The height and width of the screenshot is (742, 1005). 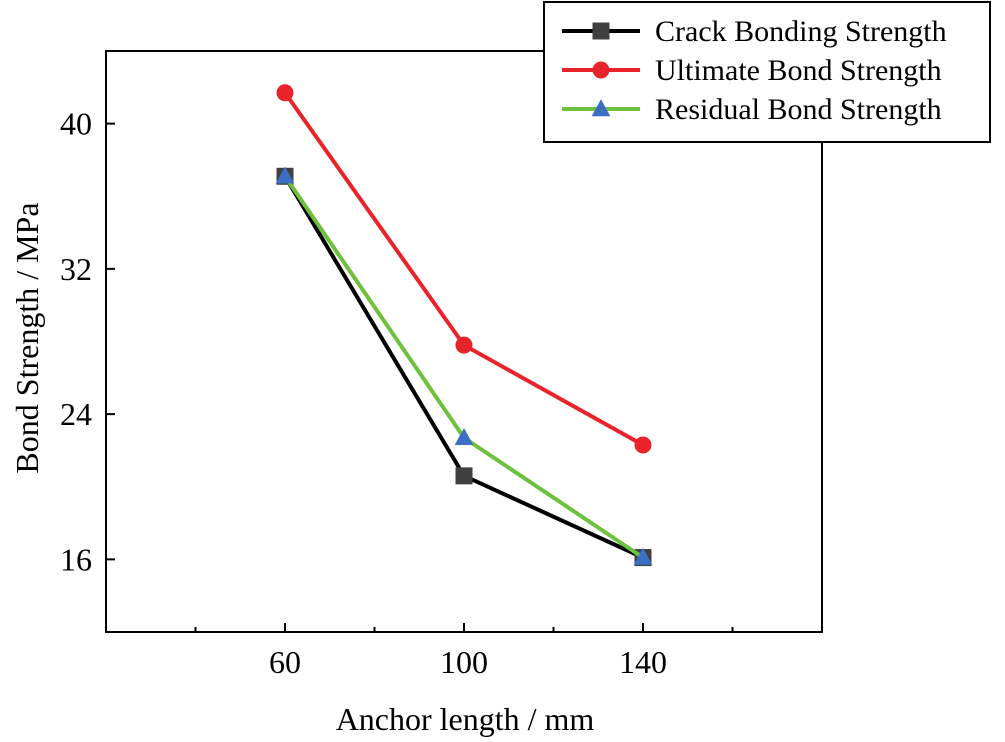 What do you see at coordinates (76, 559) in the screenshot?
I see `y-tick-label: 16` at bounding box center [76, 559].